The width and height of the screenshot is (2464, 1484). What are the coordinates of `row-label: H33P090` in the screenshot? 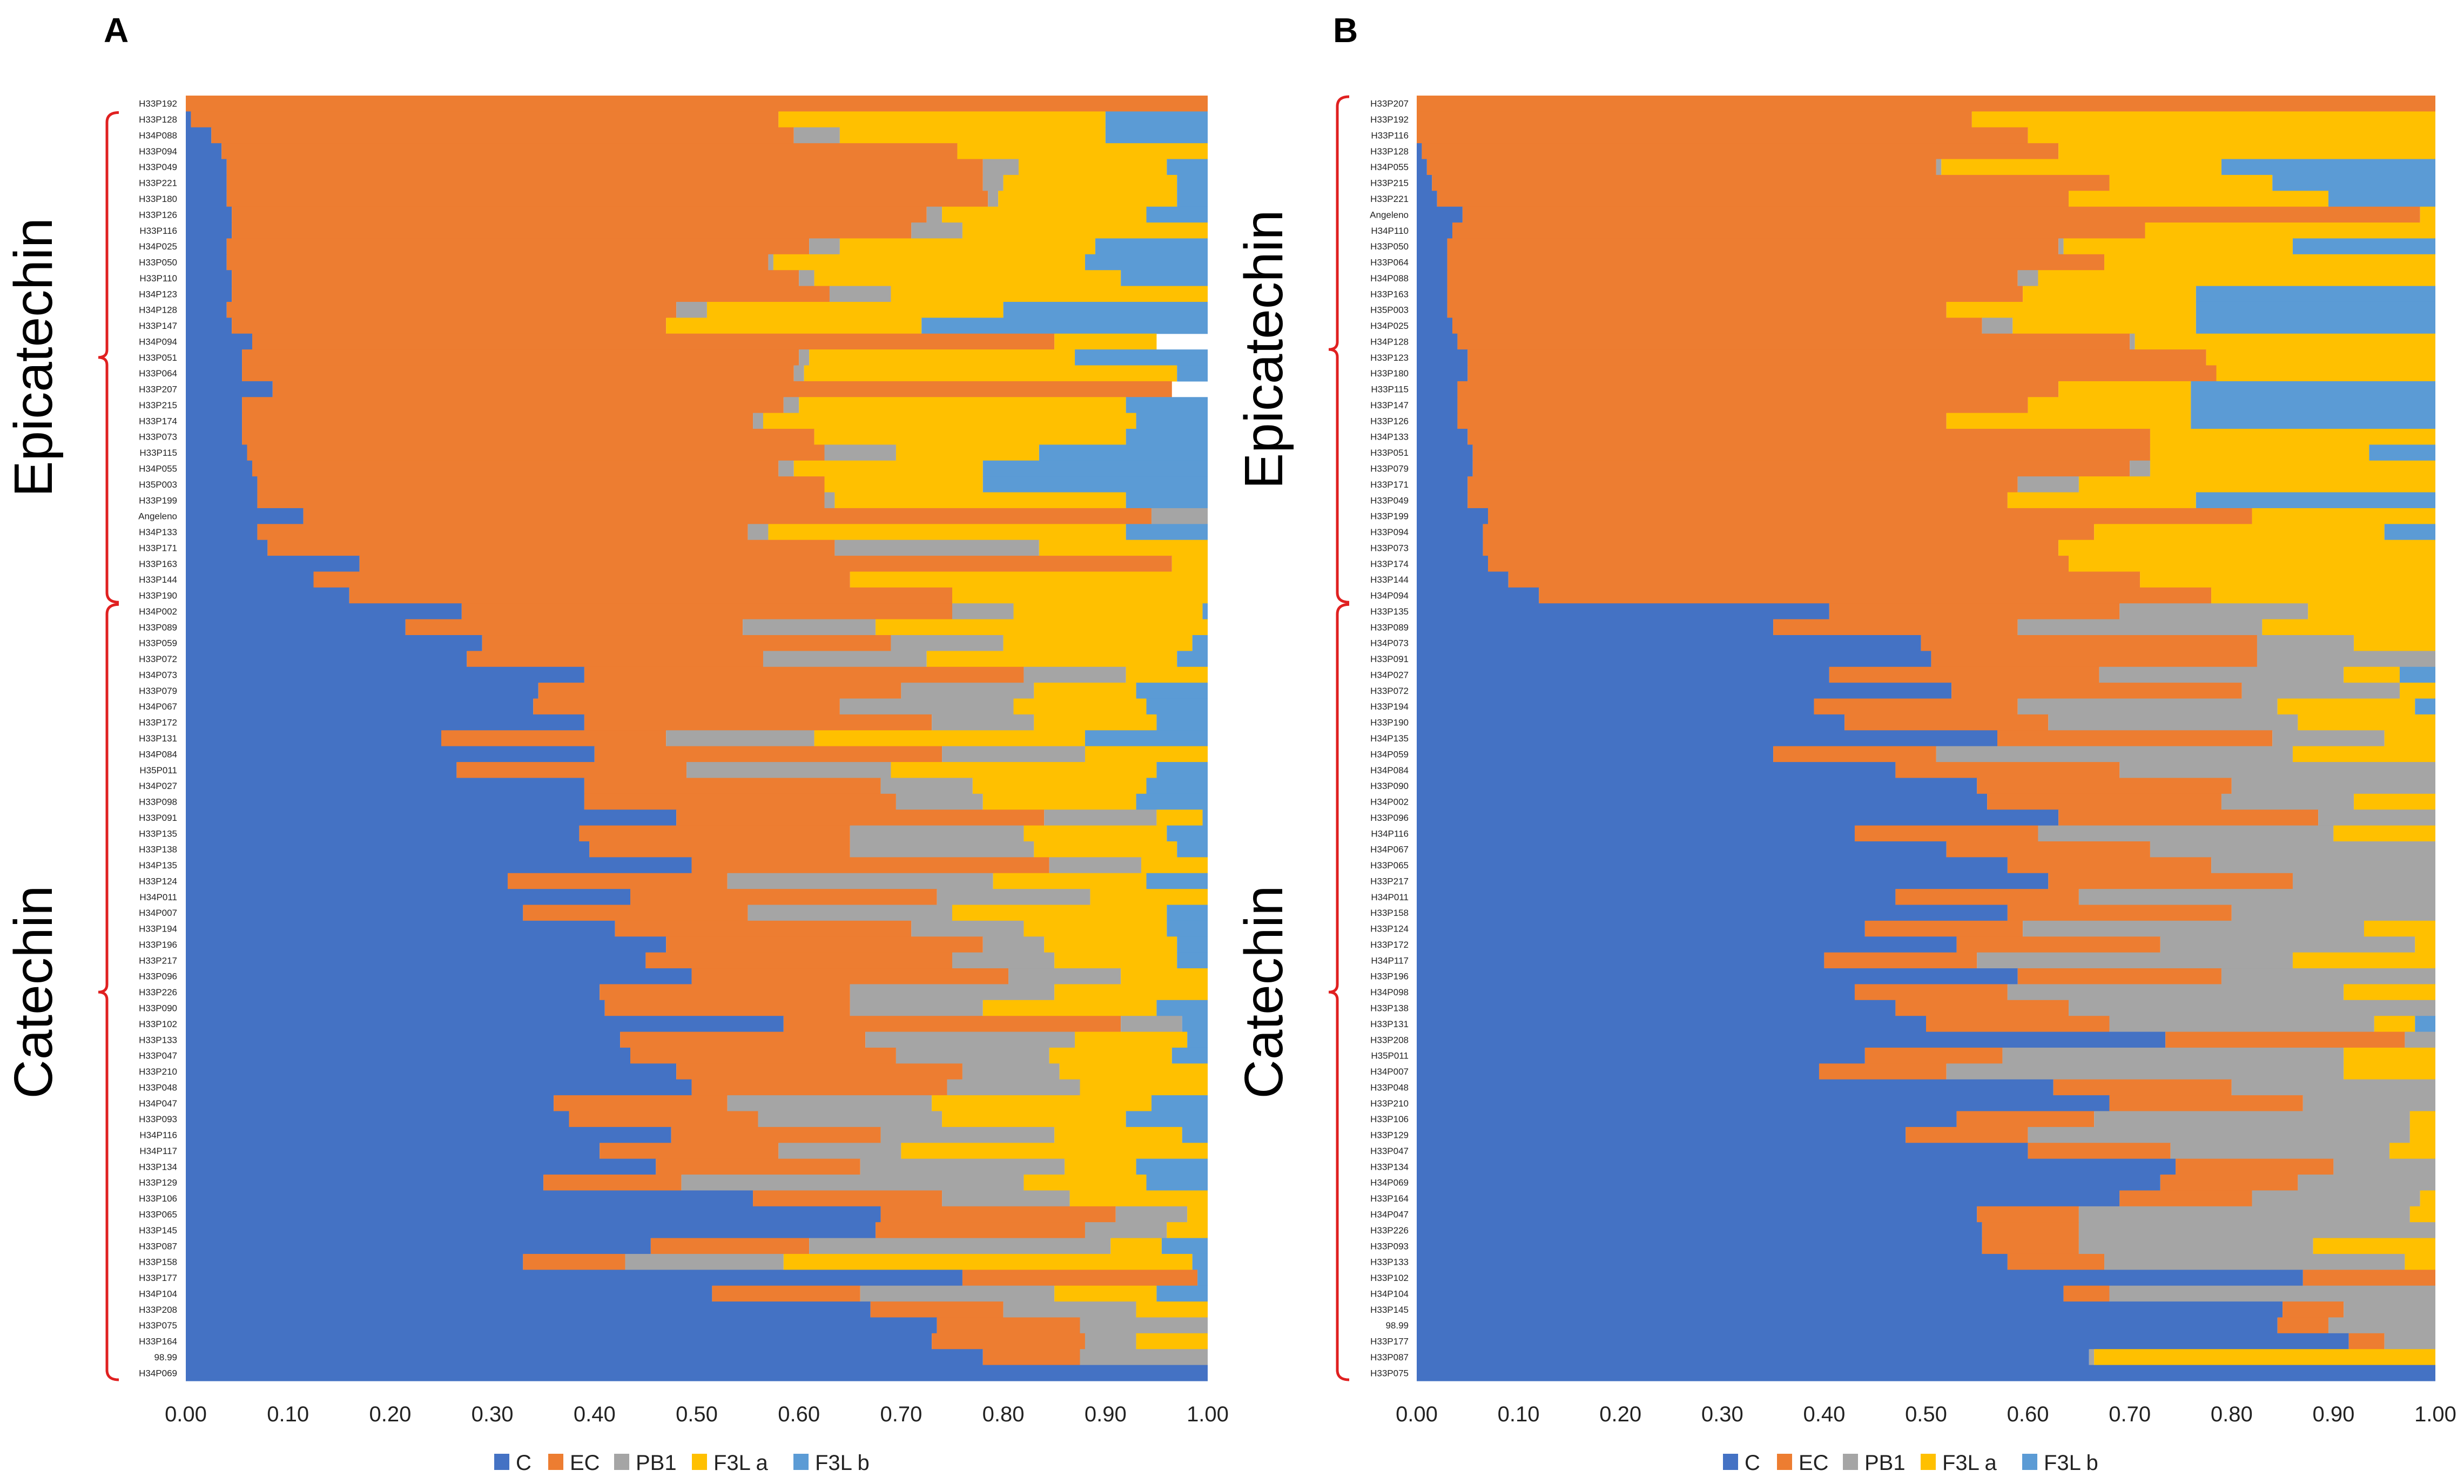 It's located at (158, 1008).